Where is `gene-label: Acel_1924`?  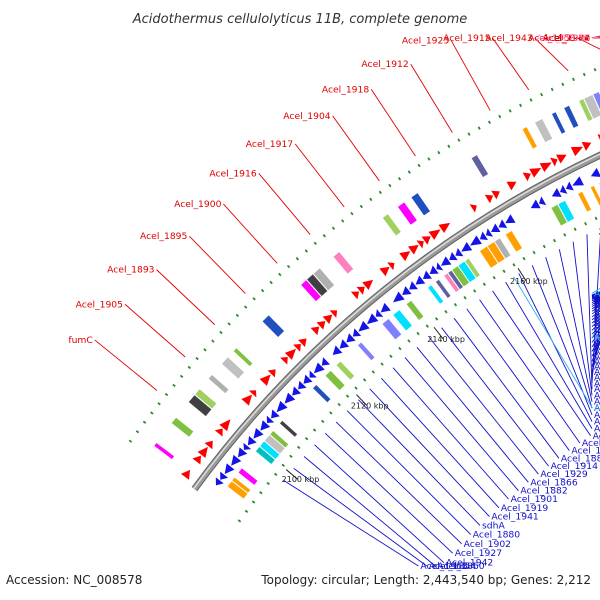 gene-label: Acel_1924 is located at coordinates (597, 347).